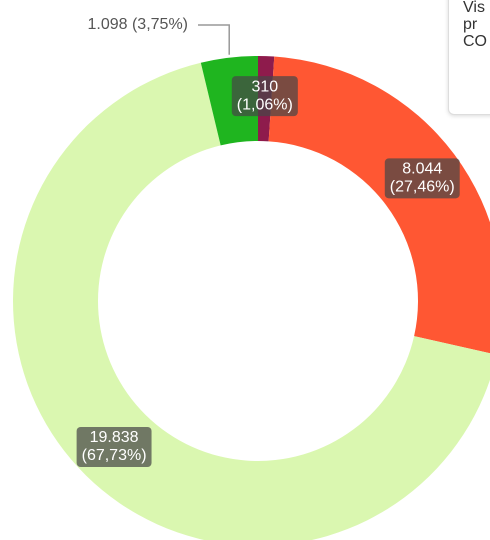  Describe the element at coordinates (107, 24) in the screenshot. I see `value-label: 1.098` at that location.